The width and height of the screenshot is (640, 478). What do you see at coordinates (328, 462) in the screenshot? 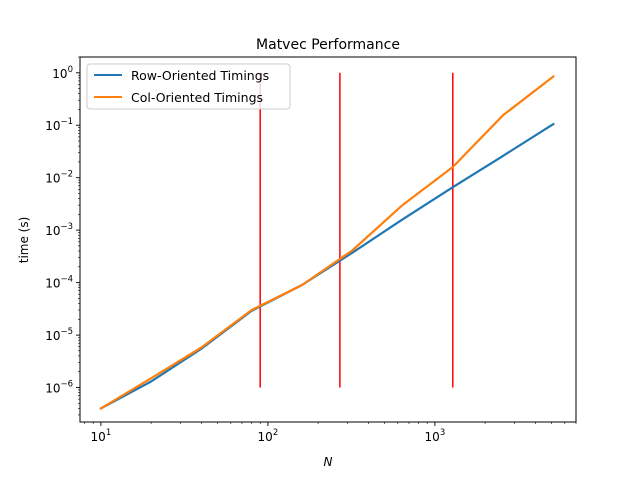
I see `x-axis-label: N` at bounding box center [328, 462].